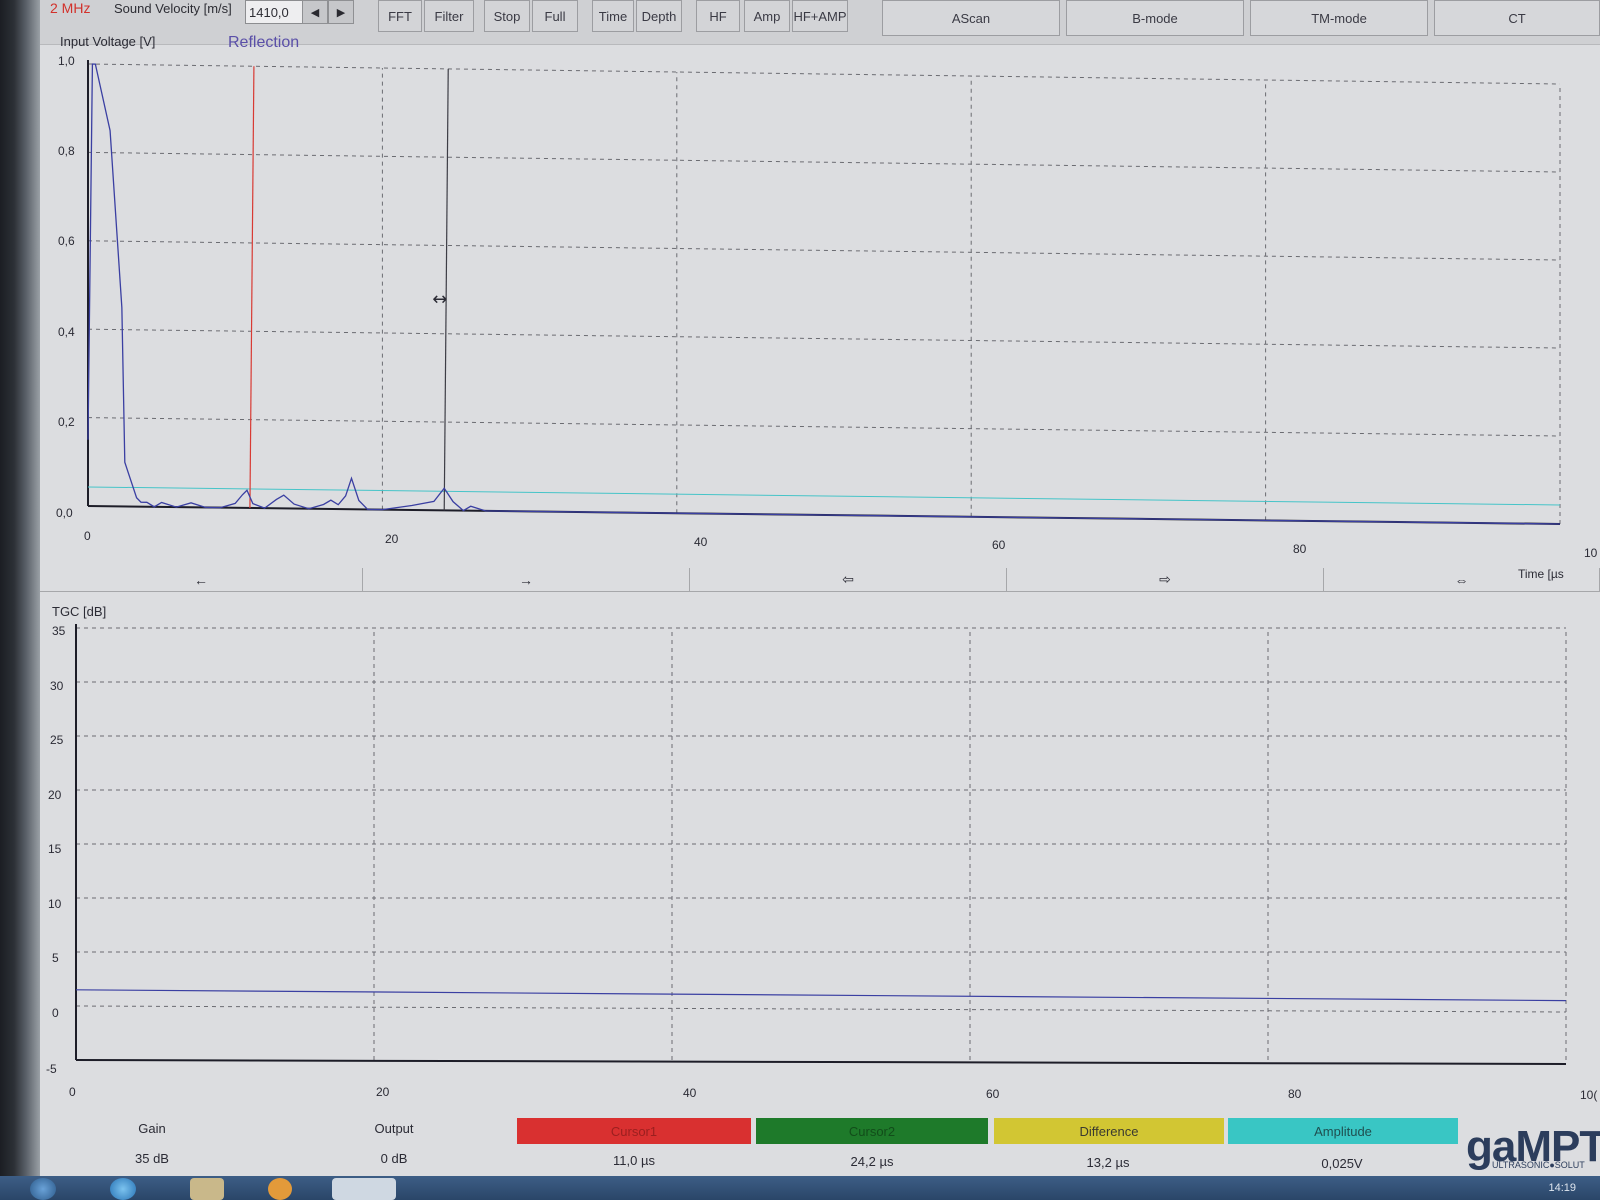  I want to click on tgc-y-tick: 15, so click(55, 849).